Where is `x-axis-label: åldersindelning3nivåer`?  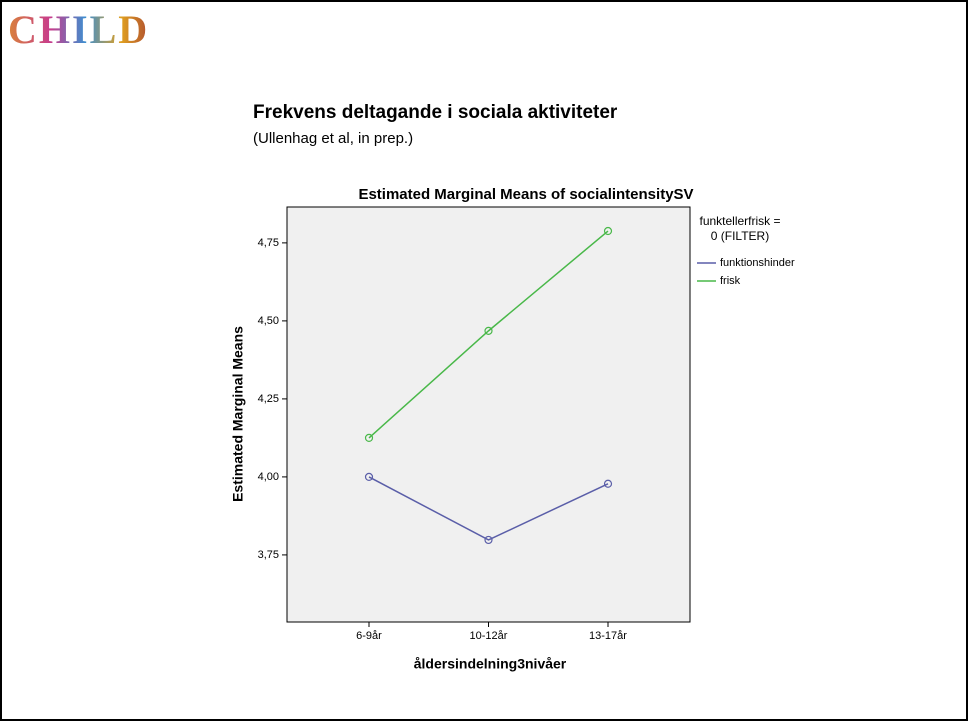
x-axis-label: åldersindelning3nivåer is located at coordinates (490, 664).